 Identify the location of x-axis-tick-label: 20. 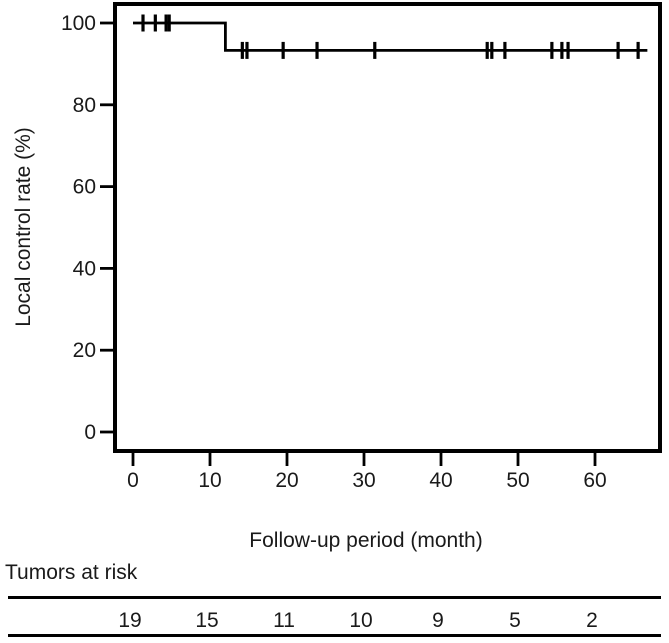
(286, 480).